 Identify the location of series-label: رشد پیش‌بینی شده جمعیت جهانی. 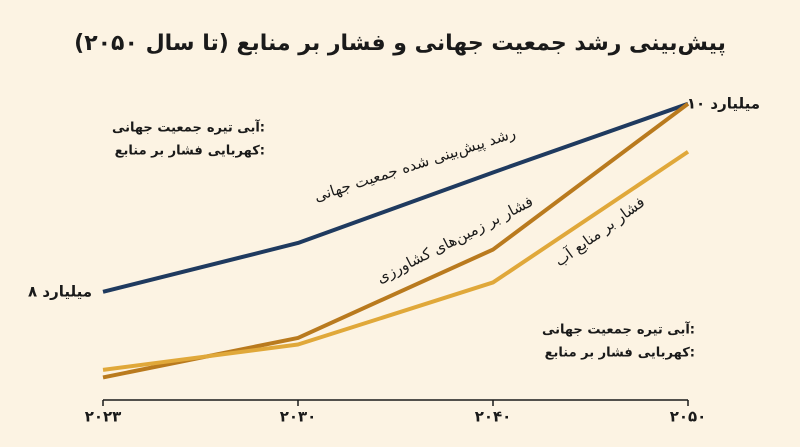
(415, 165).